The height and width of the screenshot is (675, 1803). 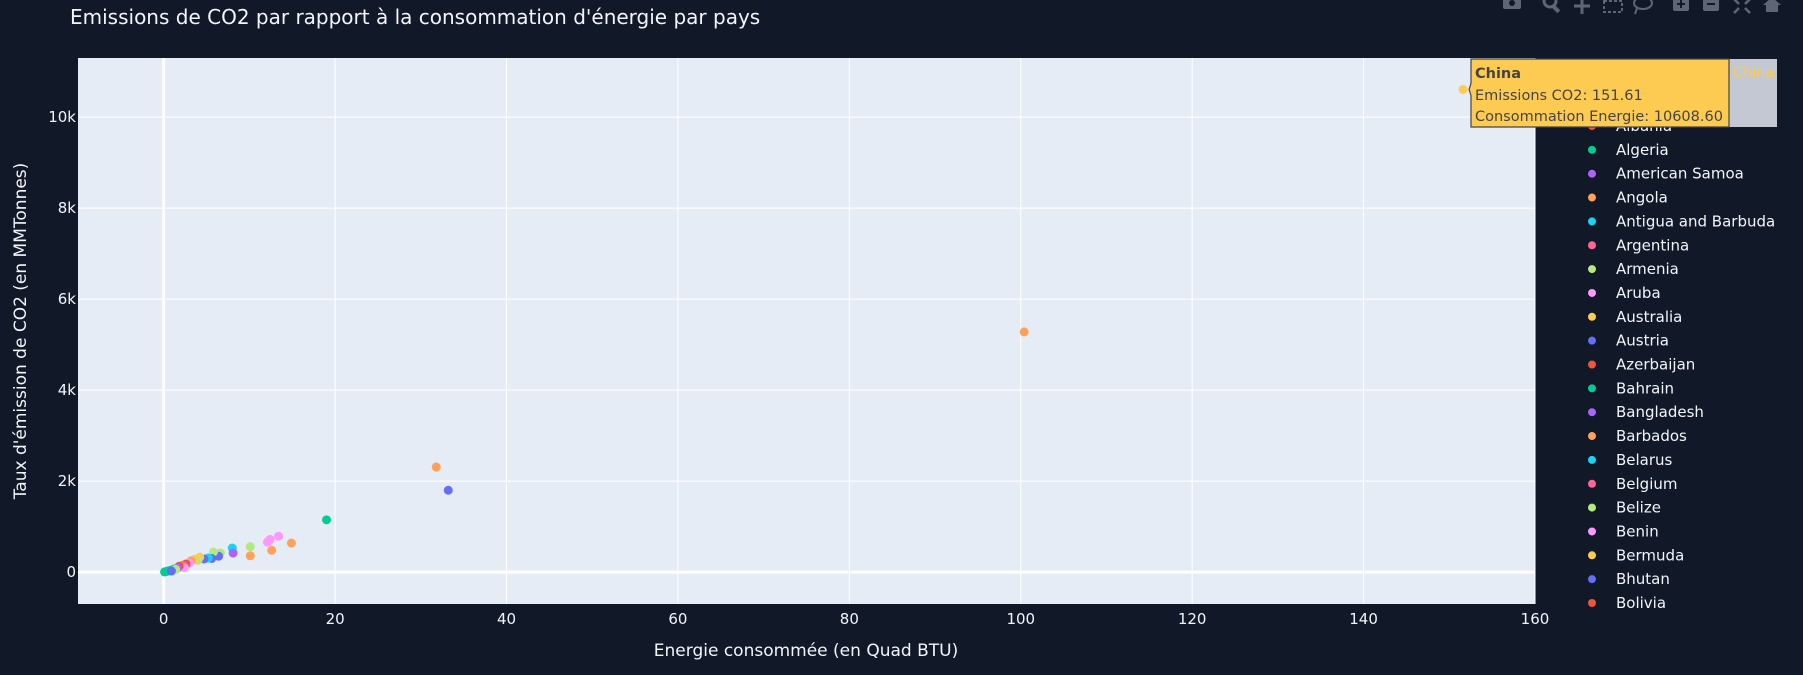 I want to click on legend-label: Australia, so click(x=1649, y=317).